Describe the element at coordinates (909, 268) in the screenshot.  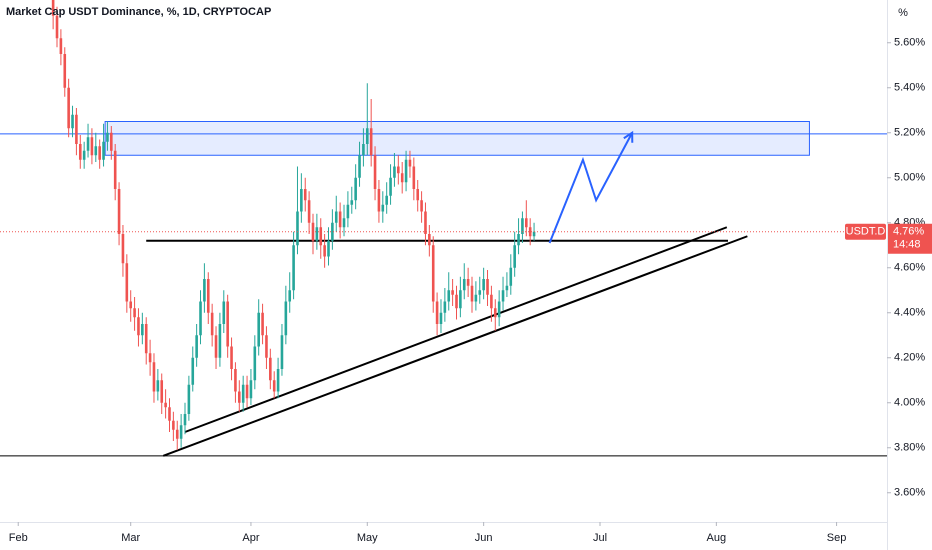
I see `y-tick-label: 4.60%` at that location.